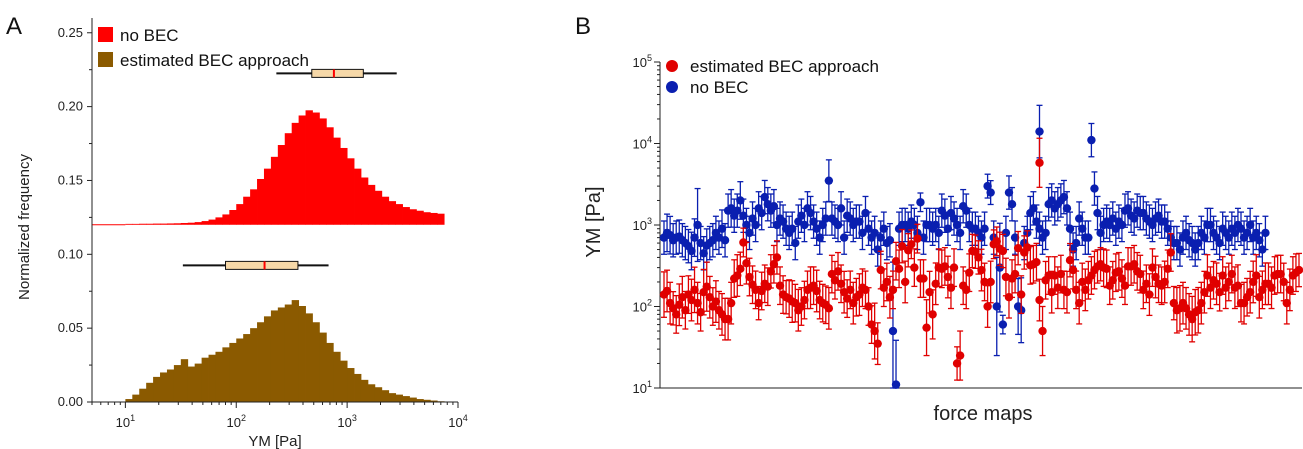 The image size is (1303, 449). What do you see at coordinates (642, 224) in the screenshot?
I see `b-y-tick-label: 103` at bounding box center [642, 224].